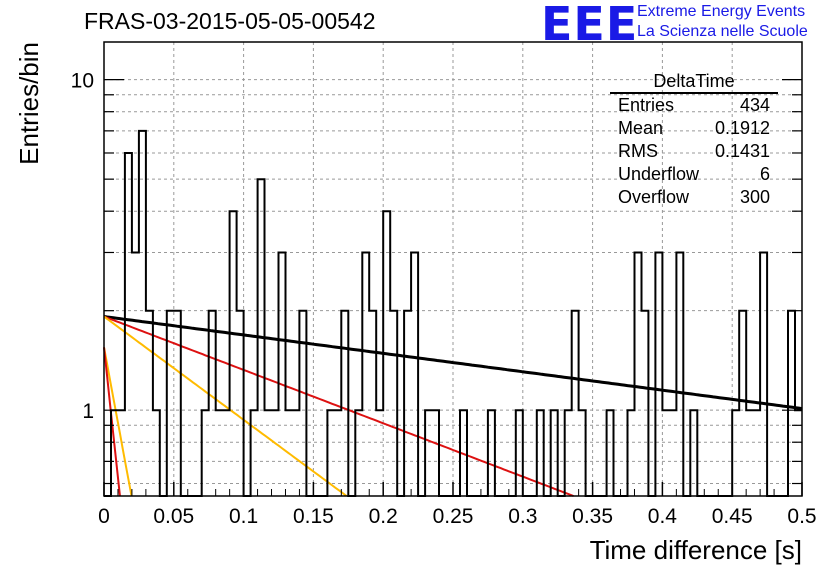  I want to click on stats-row-underflow: Underflow 6, so click(694, 174).